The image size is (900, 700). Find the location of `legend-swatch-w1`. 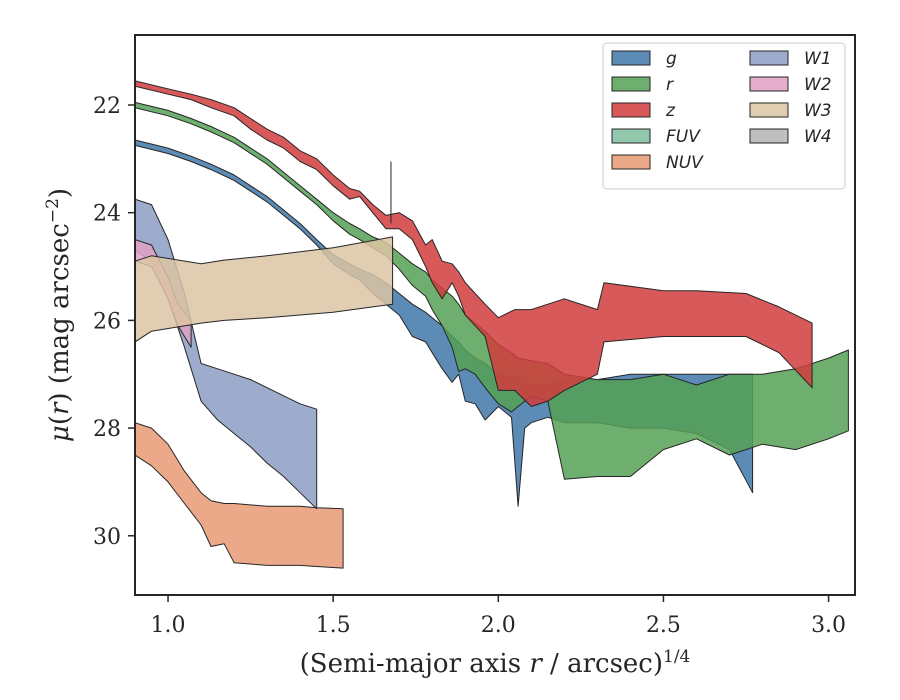

legend-swatch-w1 is located at coordinates (769, 58).